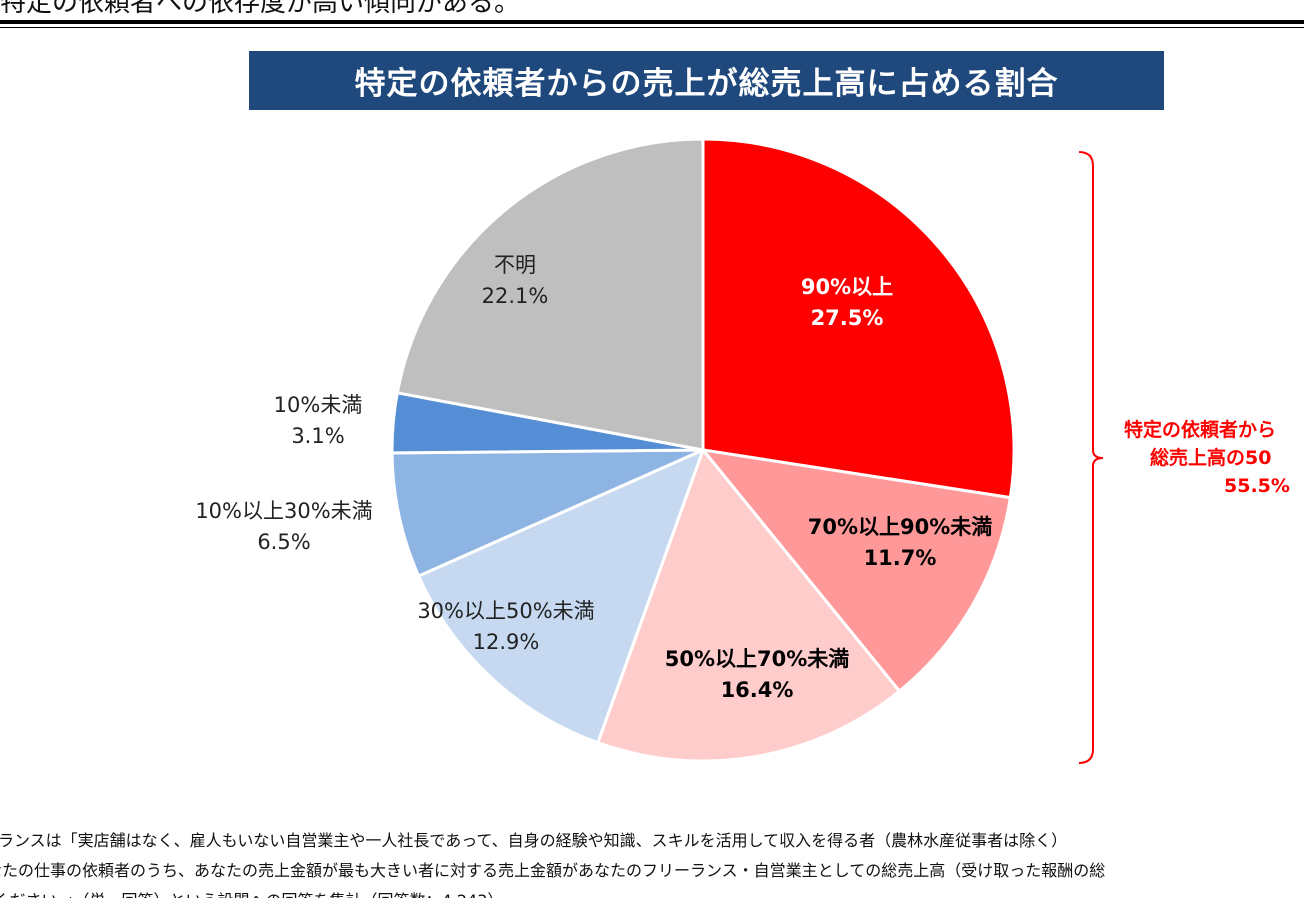 Image resolution: width=1304 pixels, height=898 pixels. I want to click on slice-value-4: 12.9%, so click(506, 642).